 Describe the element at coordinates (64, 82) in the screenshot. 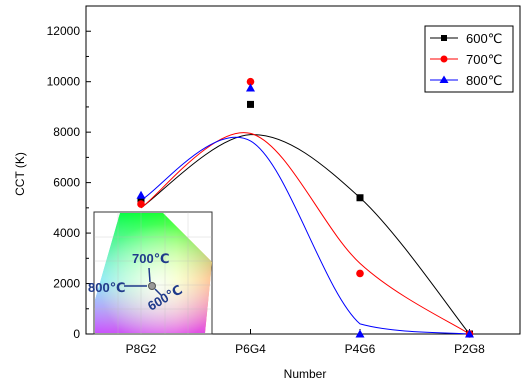

I see `y-tick-label-10000: 10000` at that location.